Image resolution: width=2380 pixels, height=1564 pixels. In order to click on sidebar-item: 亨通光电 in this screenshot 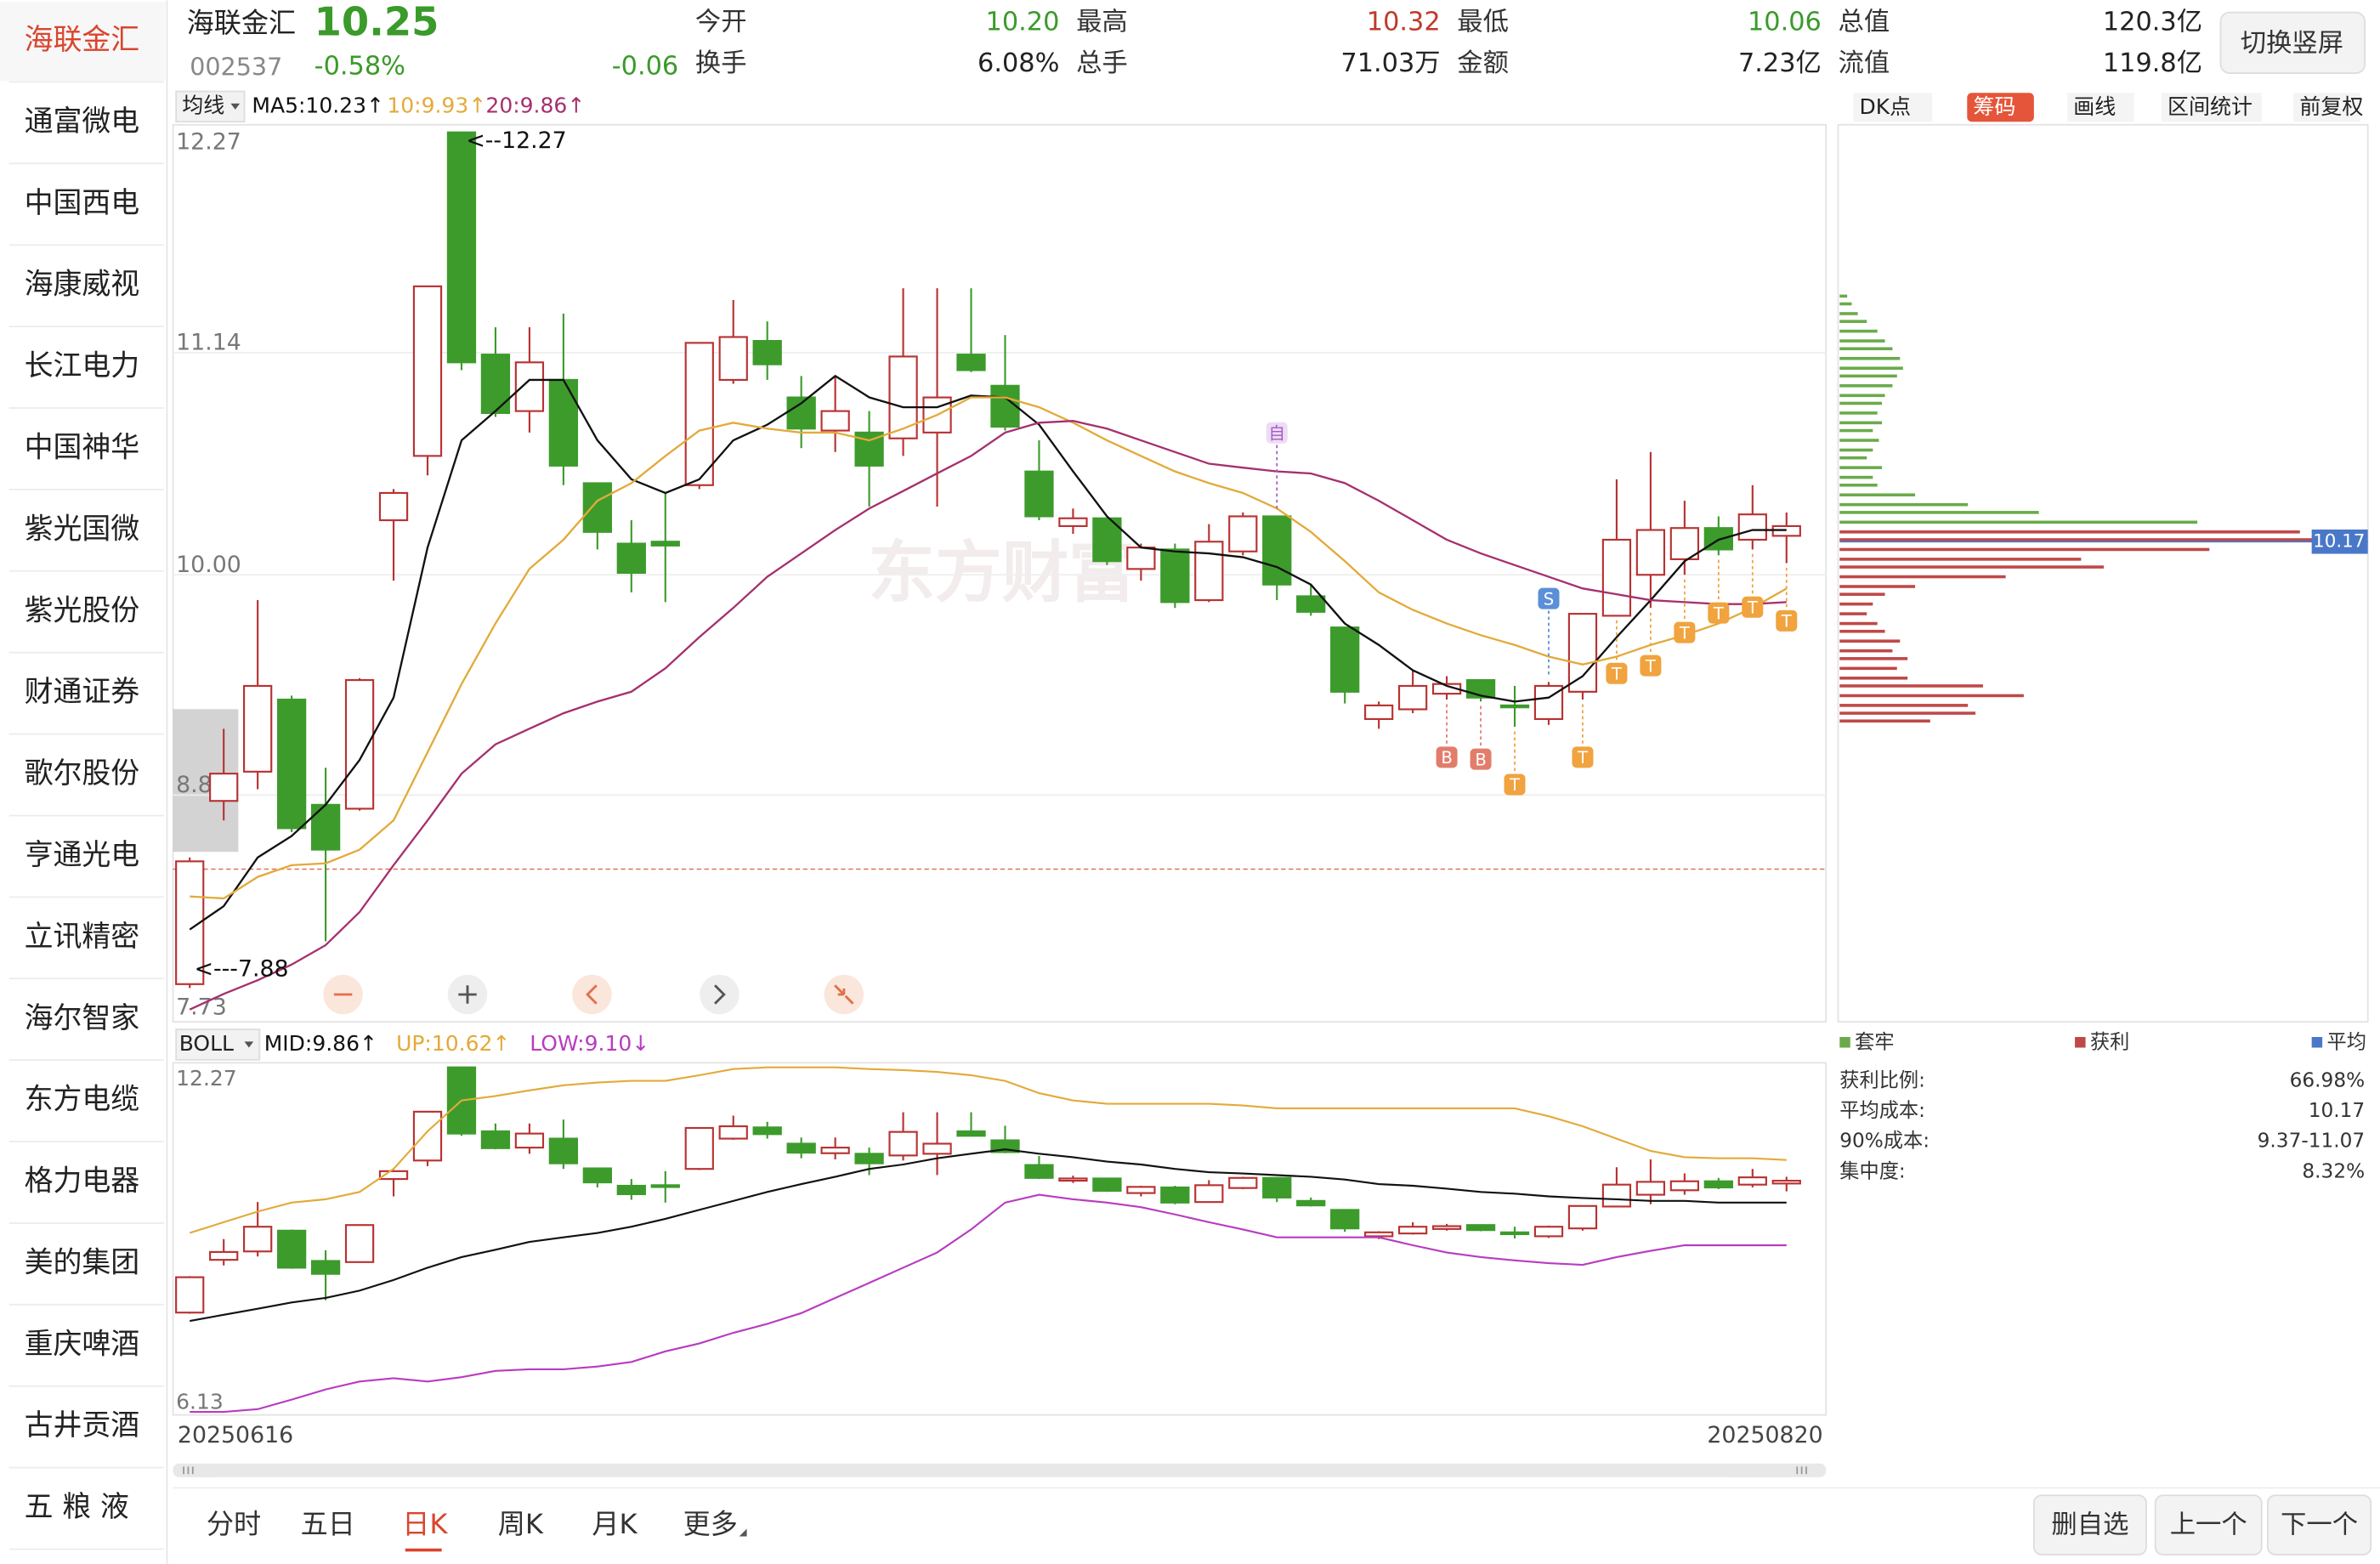, I will do `click(82, 854)`.